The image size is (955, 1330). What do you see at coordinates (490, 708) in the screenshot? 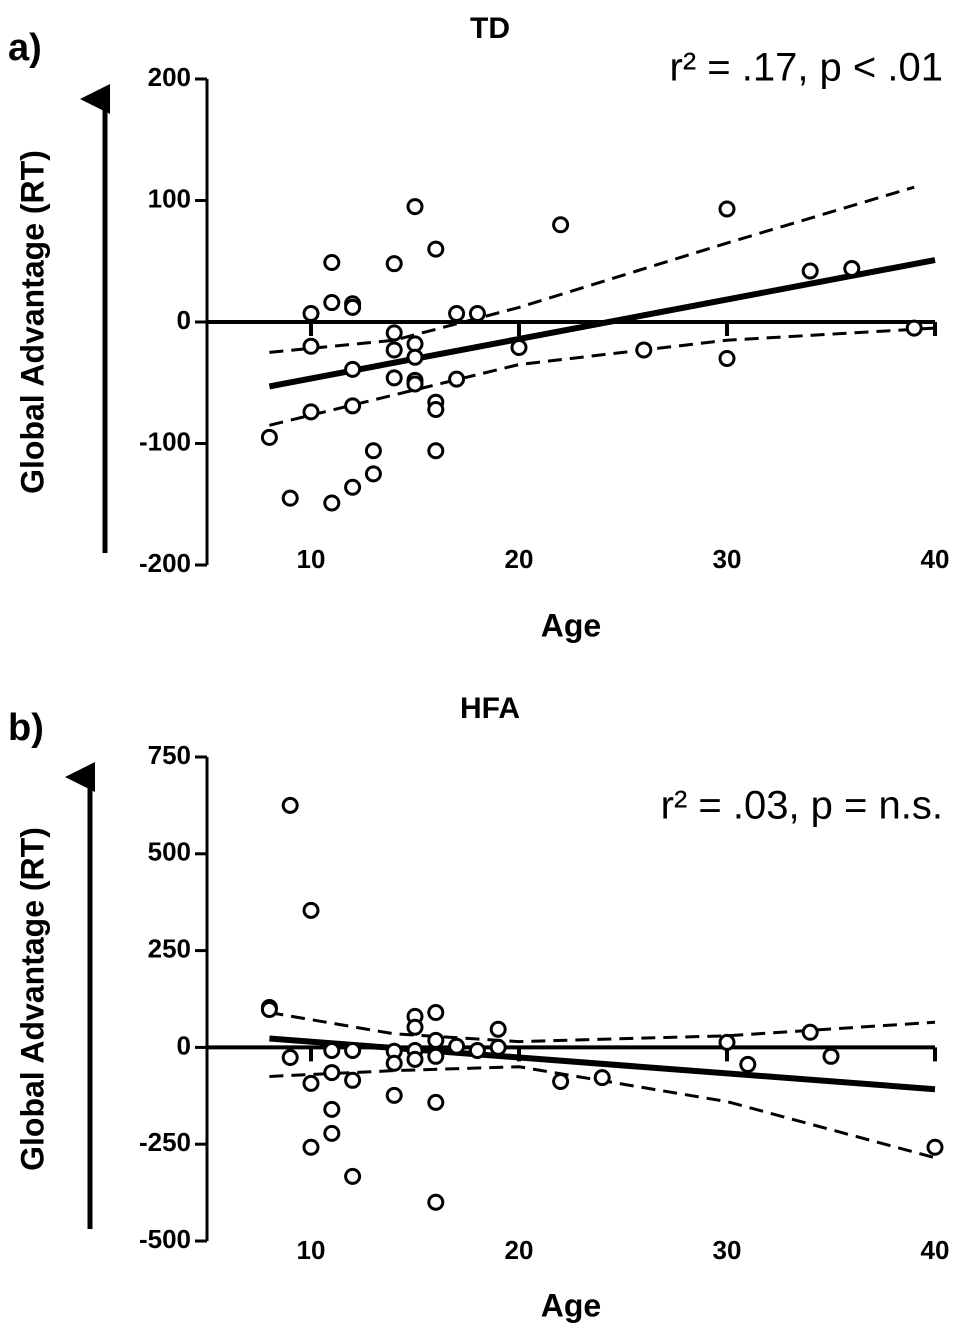
I see `chart-title: HFA` at bounding box center [490, 708].